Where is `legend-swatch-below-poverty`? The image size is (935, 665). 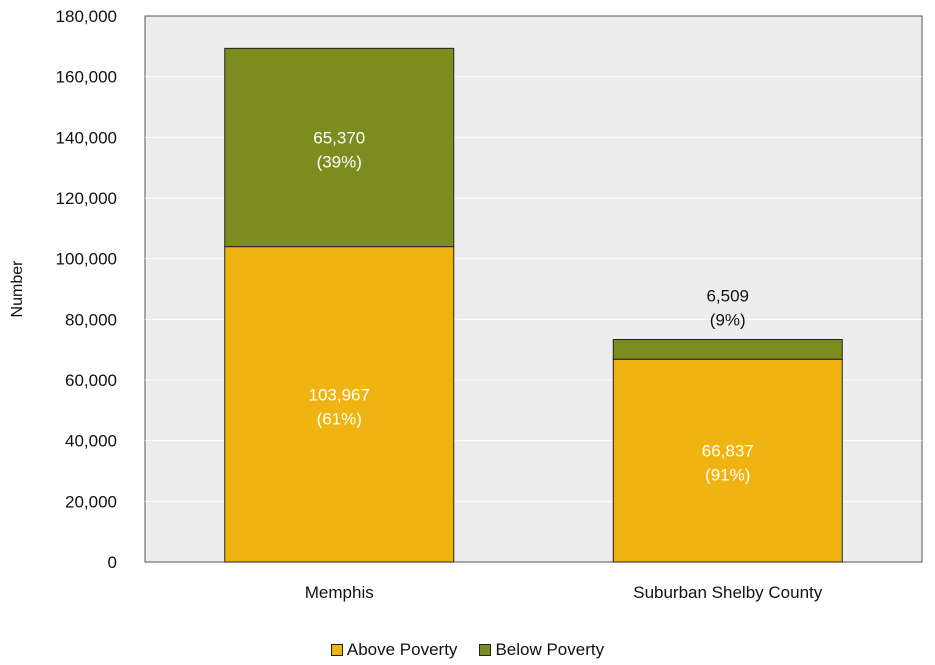
legend-swatch-below-poverty is located at coordinates (485, 650).